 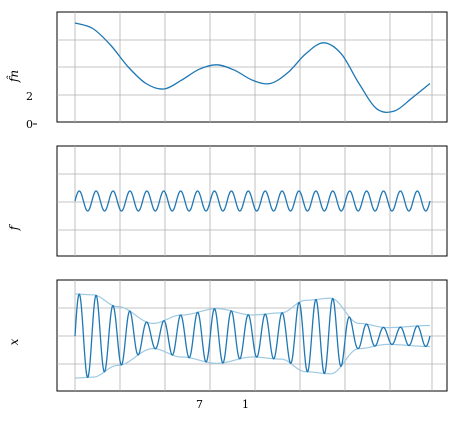 What do you see at coordinates (29, 96) in the screenshot?
I see `panel-1-ytick-label-0: 2` at bounding box center [29, 96].